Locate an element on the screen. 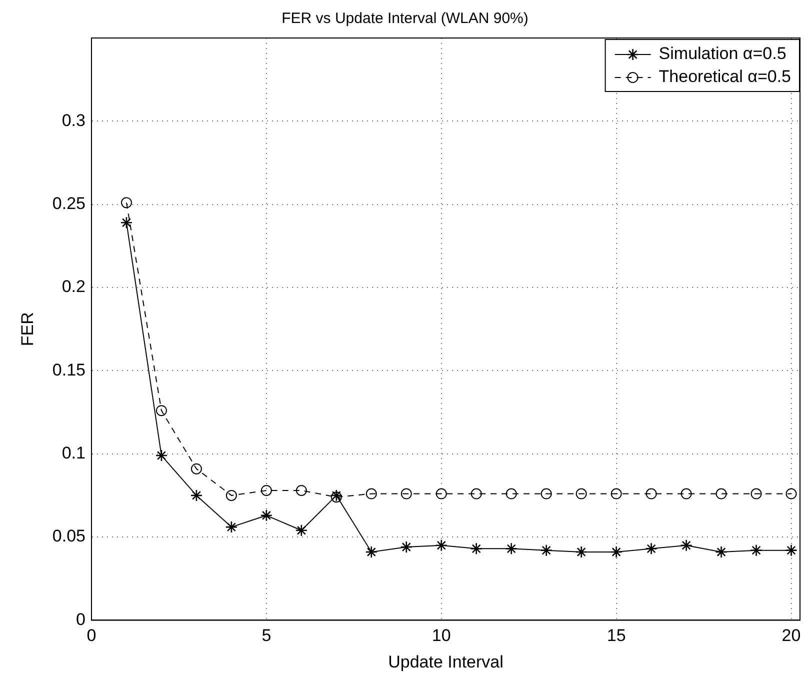 This screenshot has width=812, height=677. x-tick-label: 20 is located at coordinates (791, 636).